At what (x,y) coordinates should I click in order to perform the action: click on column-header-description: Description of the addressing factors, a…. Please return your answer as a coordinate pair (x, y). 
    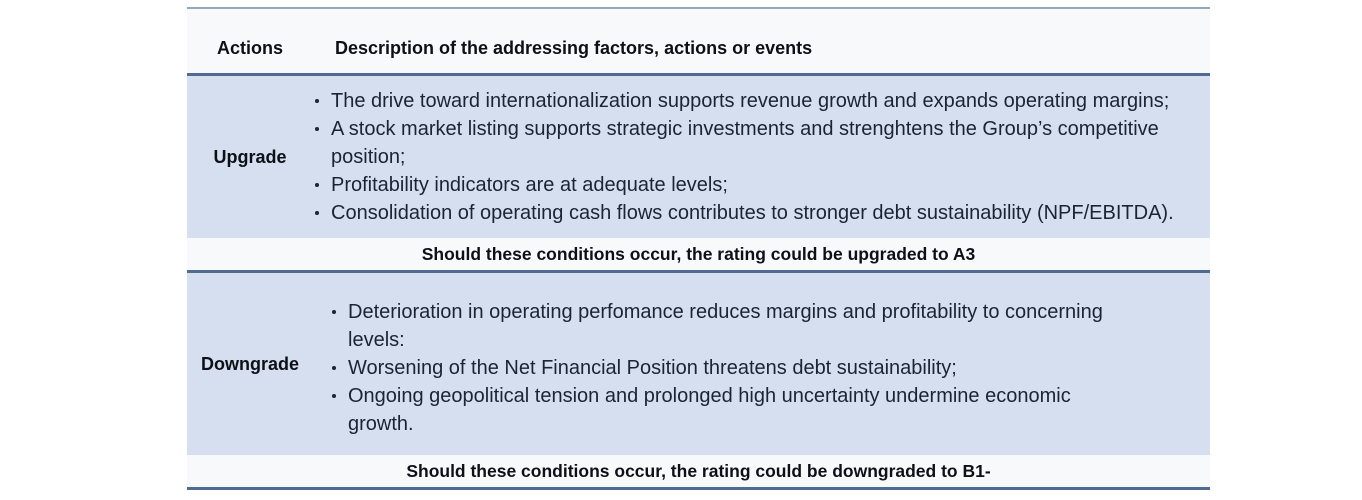
    Looking at the image, I should click on (574, 48).